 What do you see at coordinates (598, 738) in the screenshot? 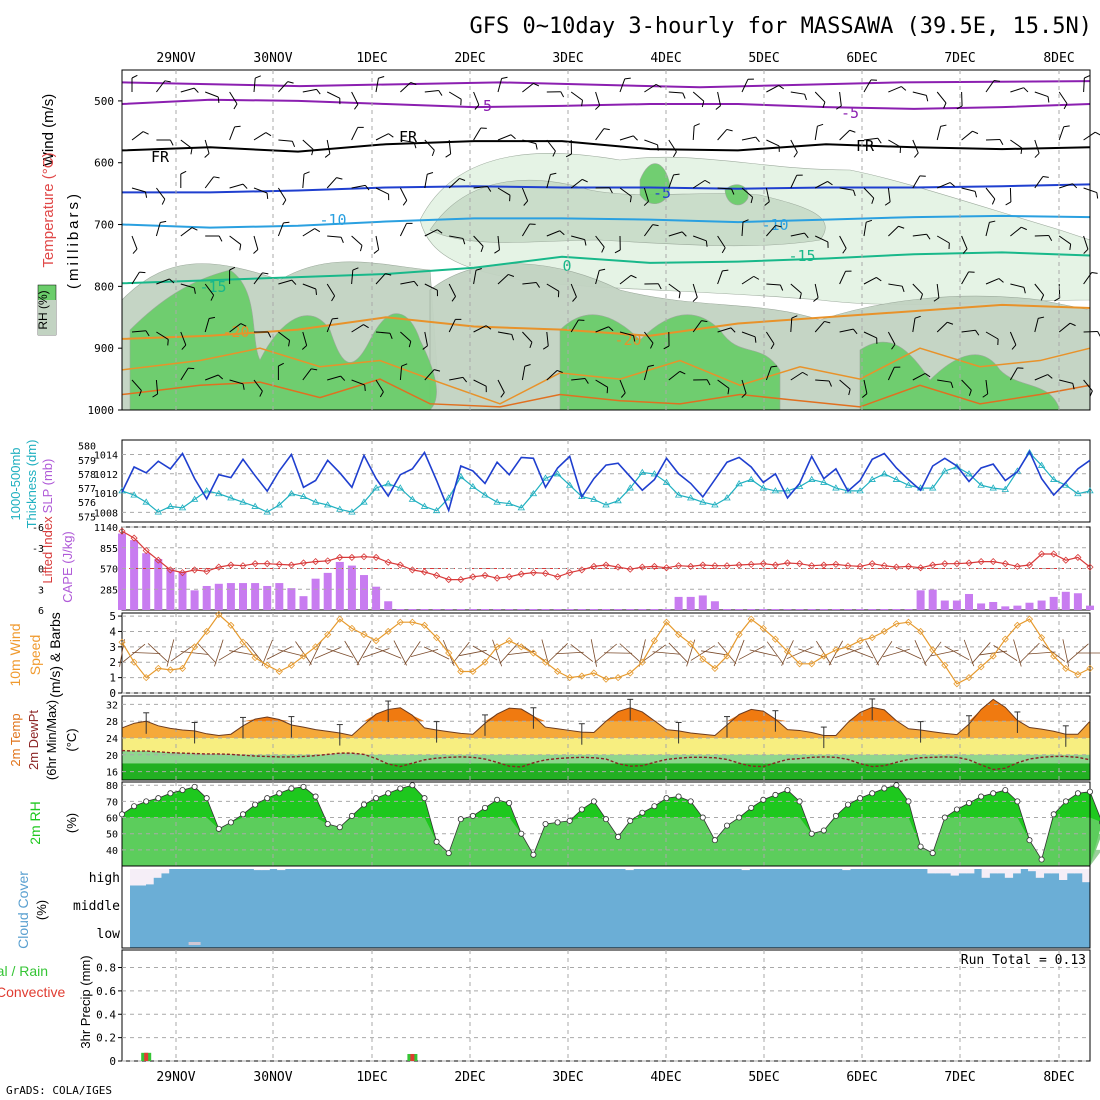
I see `temperature-panel: 16 20 24 28 32` at bounding box center [598, 738].